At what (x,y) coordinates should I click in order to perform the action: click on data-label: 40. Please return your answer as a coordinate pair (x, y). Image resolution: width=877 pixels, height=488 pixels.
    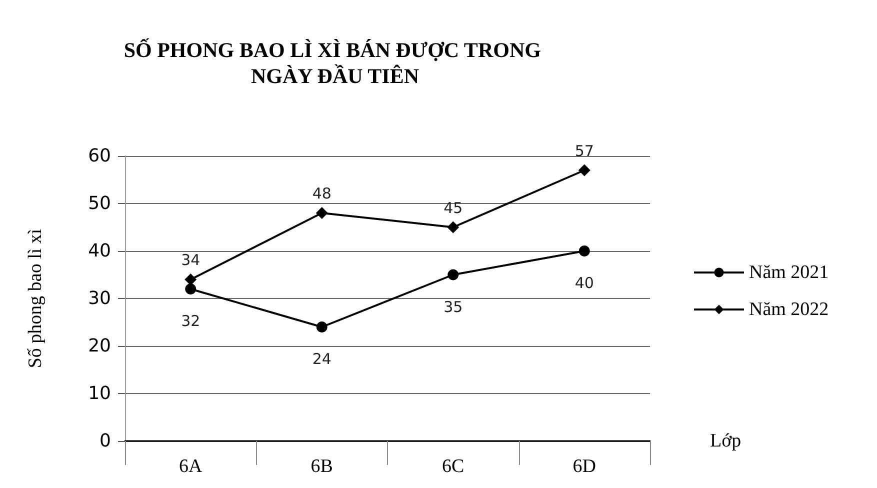
    Looking at the image, I should click on (584, 283).